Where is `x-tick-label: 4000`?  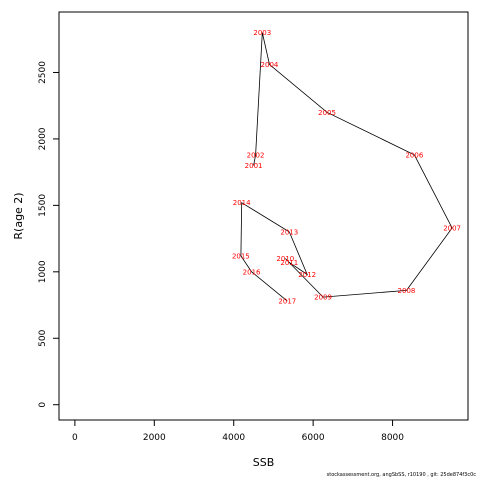 x-tick-label: 4000 is located at coordinates (233, 438).